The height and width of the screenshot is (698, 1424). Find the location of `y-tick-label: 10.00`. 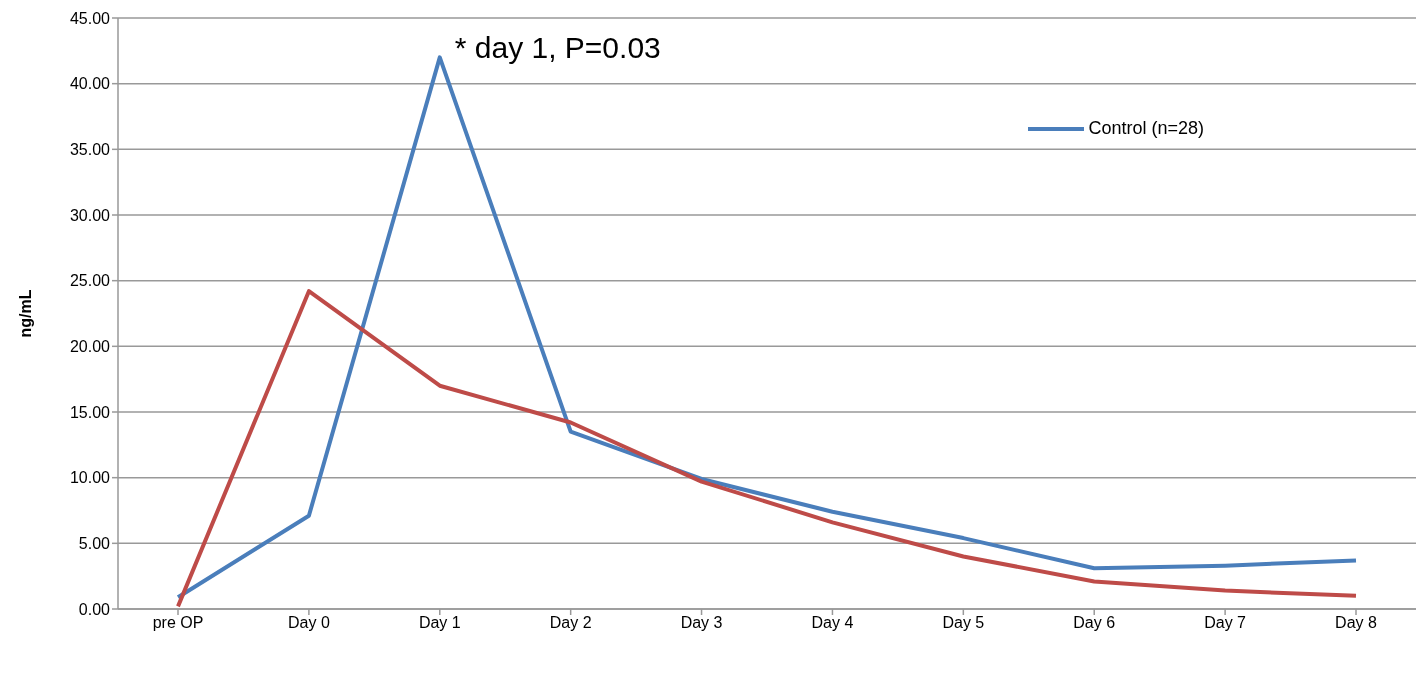

y-tick-label: 10.00 is located at coordinates (90, 478).